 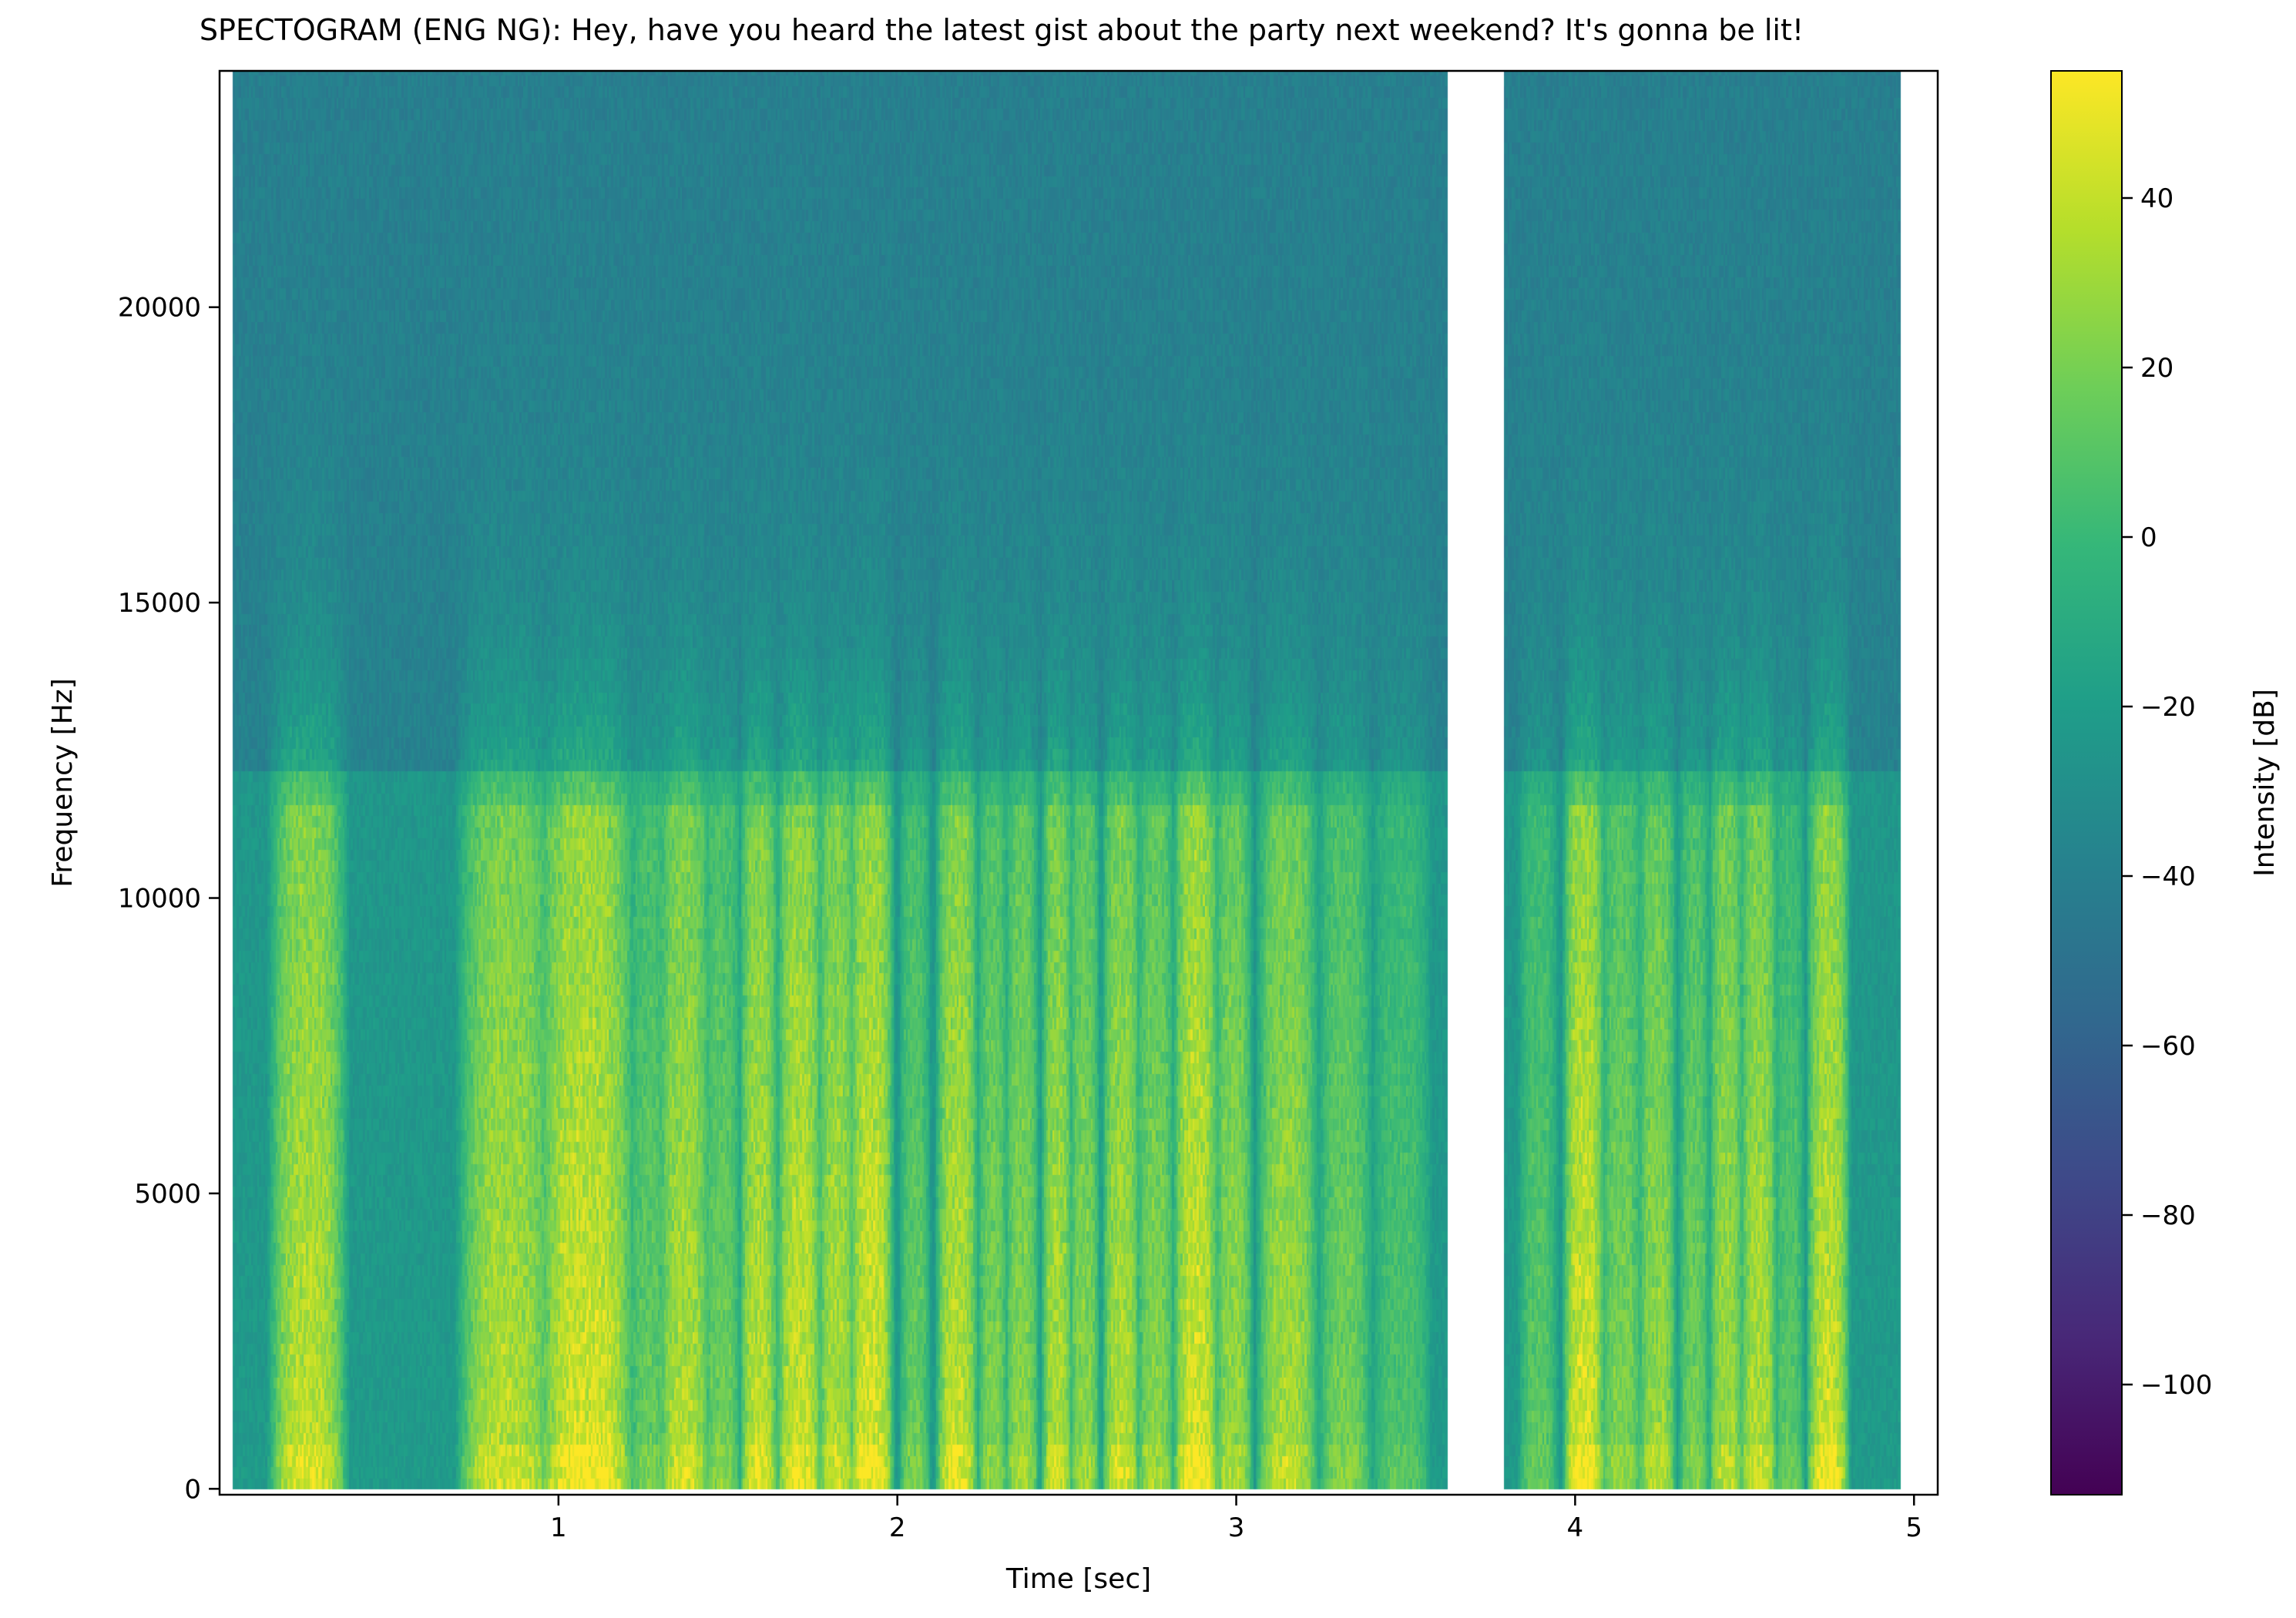 What do you see at coordinates (2168, 1215) in the screenshot?
I see `colorbar-tick-label: −80` at bounding box center [2168, 1215].